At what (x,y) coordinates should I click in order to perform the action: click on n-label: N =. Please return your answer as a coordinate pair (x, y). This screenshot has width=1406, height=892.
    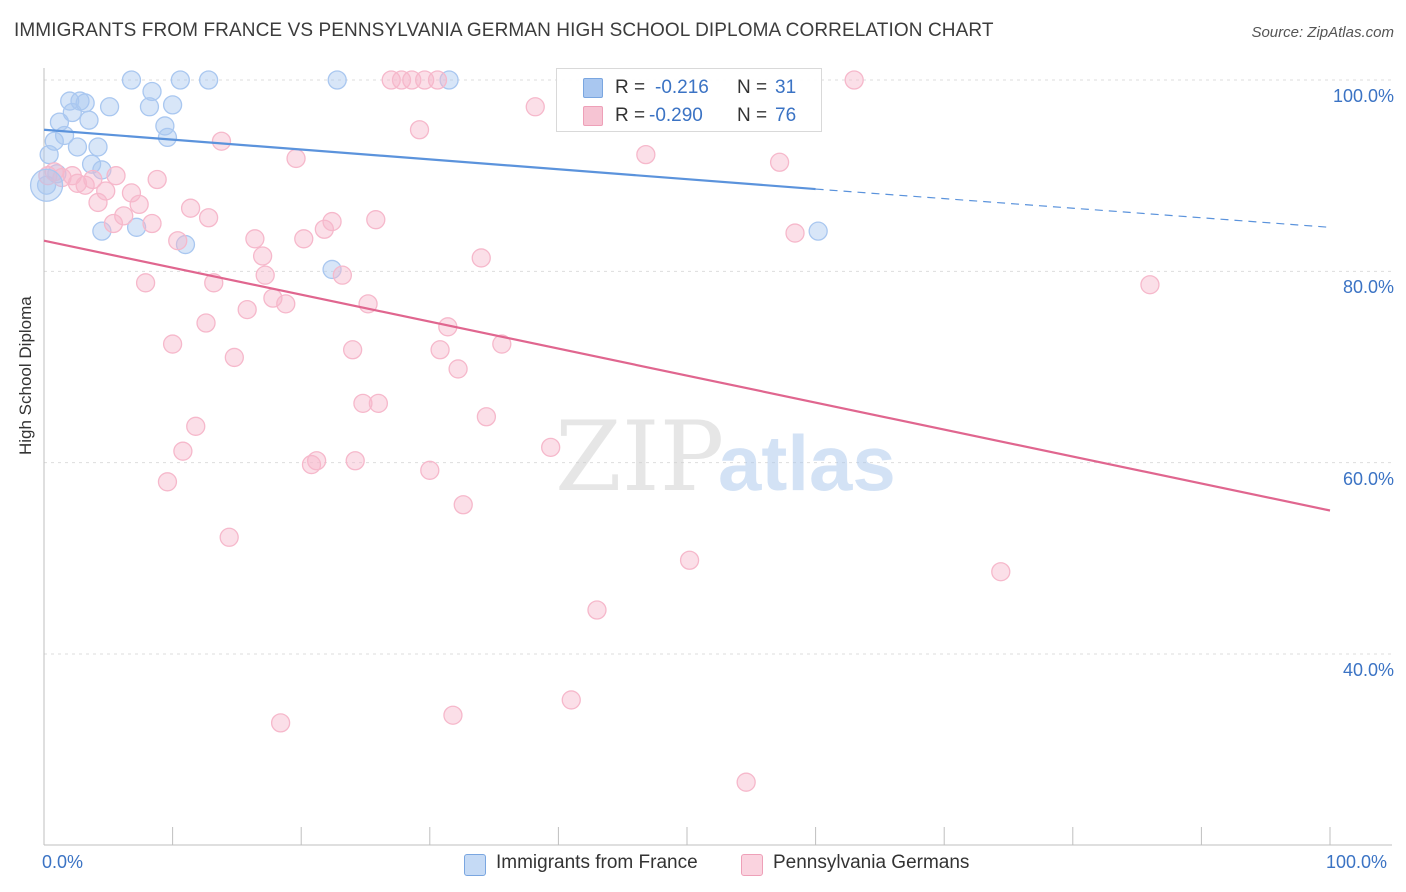
    Looking at the image, I should click on (752, 87).